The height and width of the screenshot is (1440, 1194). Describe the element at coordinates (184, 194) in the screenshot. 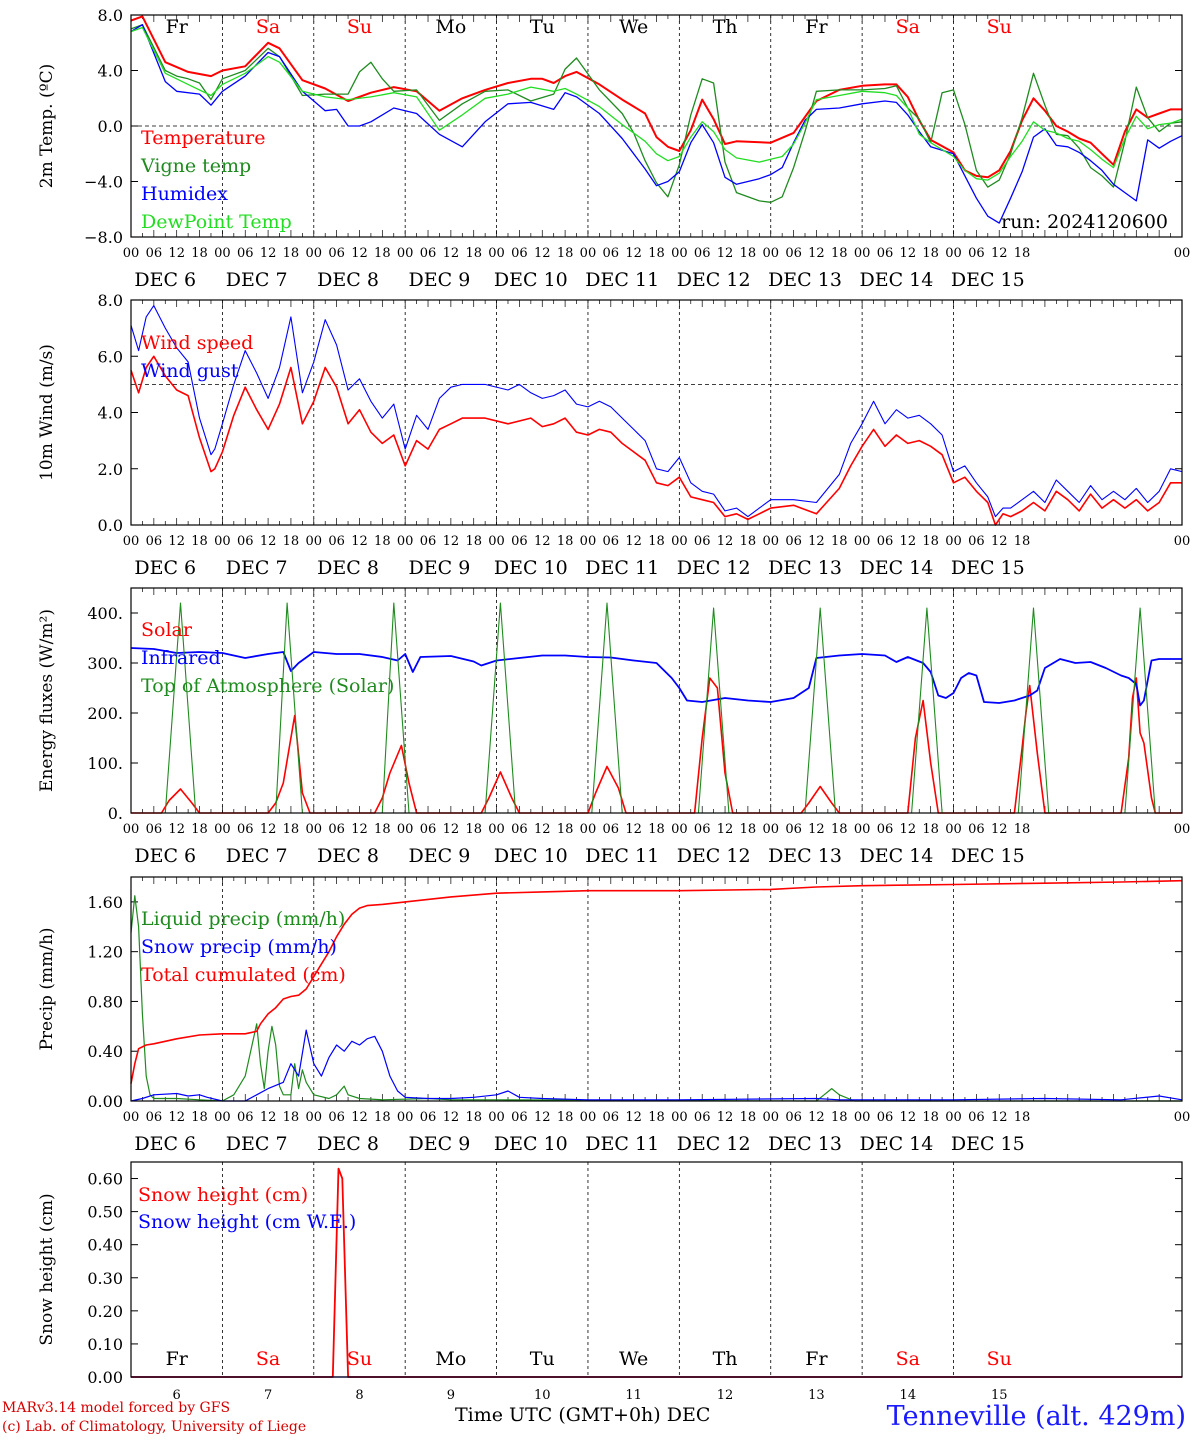

I see `legend-humidex: Humidex` at that location.